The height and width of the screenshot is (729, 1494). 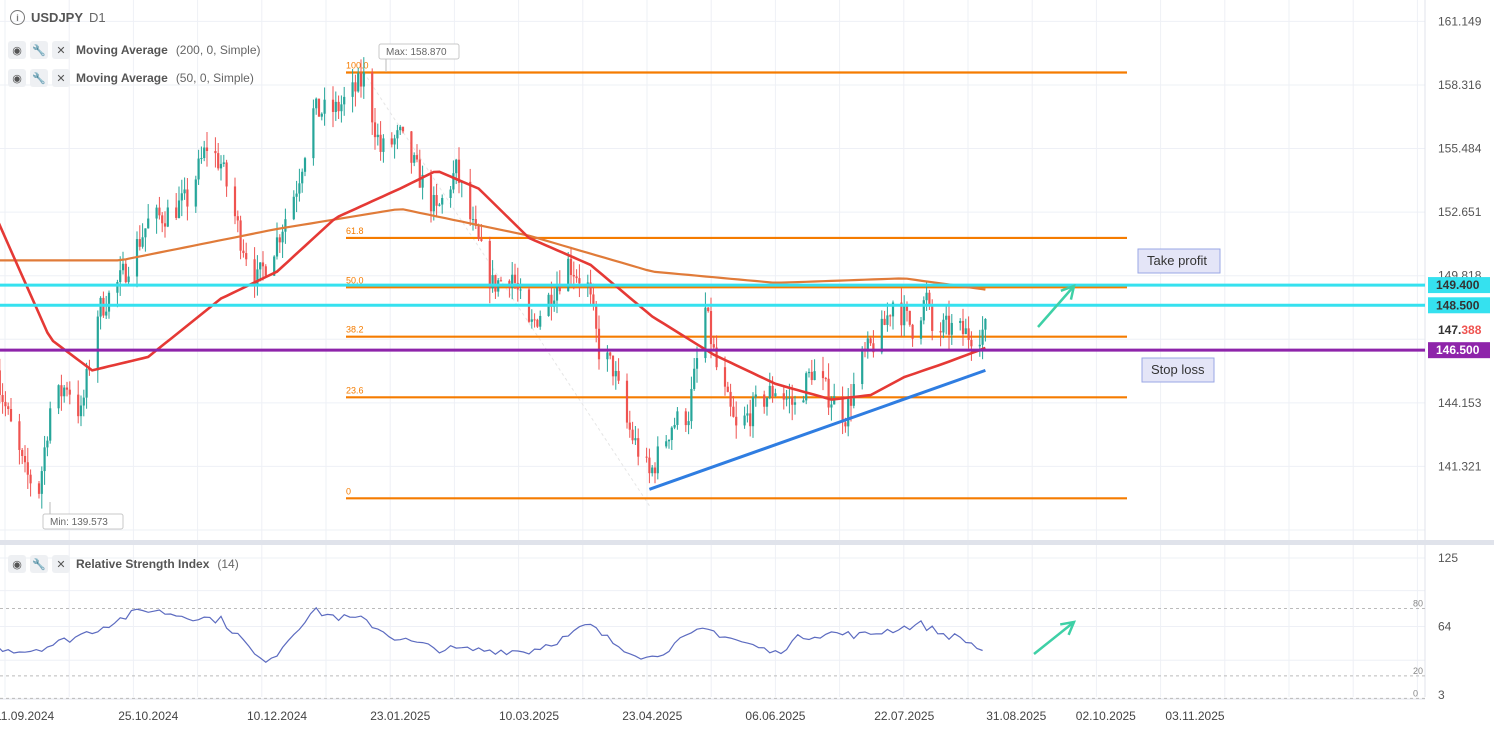 I want to click on indicator-legend-ma200: ◉ 🔧 ✕ Moving Average (200, 0, Simple), so click(x=134, y=50).